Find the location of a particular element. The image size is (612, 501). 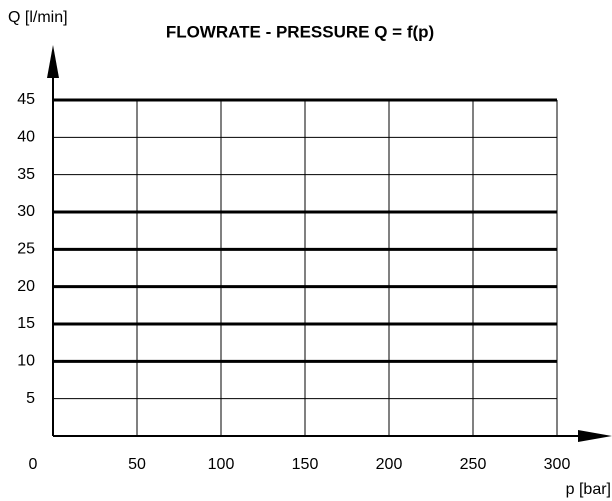

y-tick-label: 25 is located at coordinates (26, 249).